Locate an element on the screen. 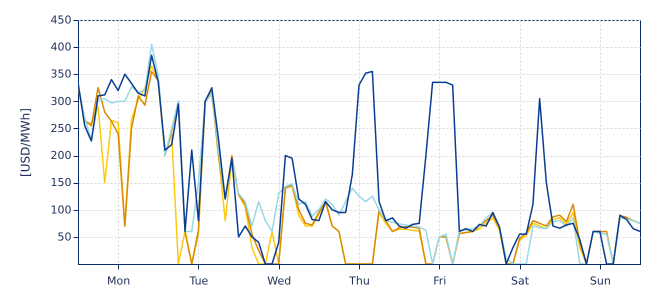 The width and height of the screenshot is (655, 302). y-tick-label: 200 is located at coordinates (61, 155).